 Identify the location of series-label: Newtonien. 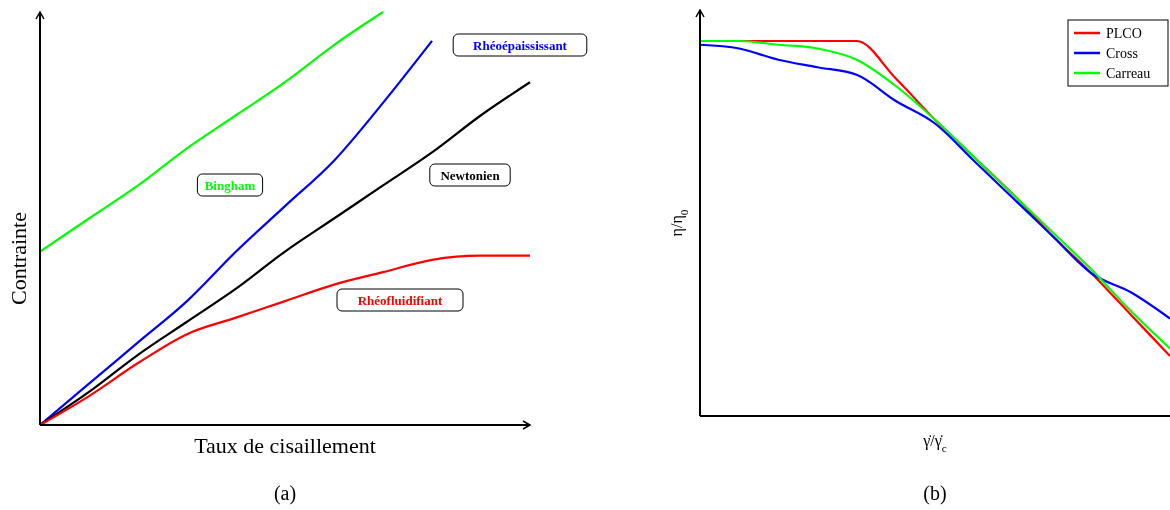
(470, 175).